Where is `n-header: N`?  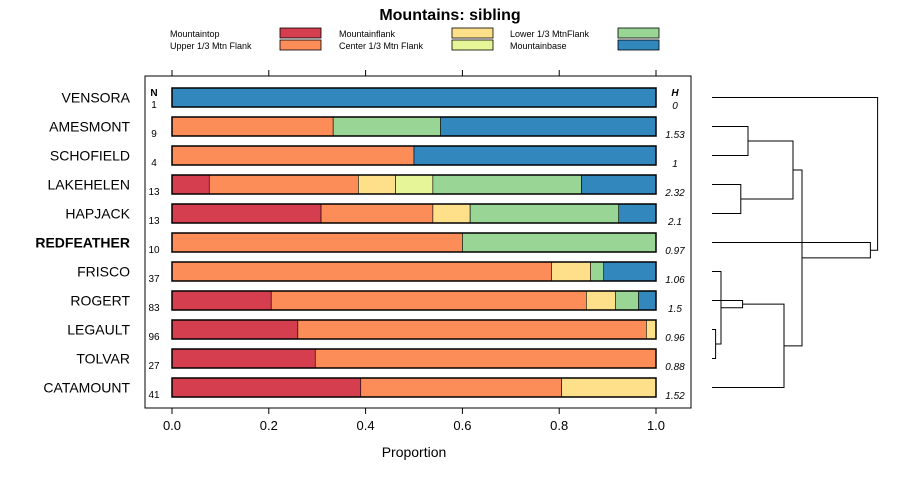
n-header: N is located at coordinates (153, 93).